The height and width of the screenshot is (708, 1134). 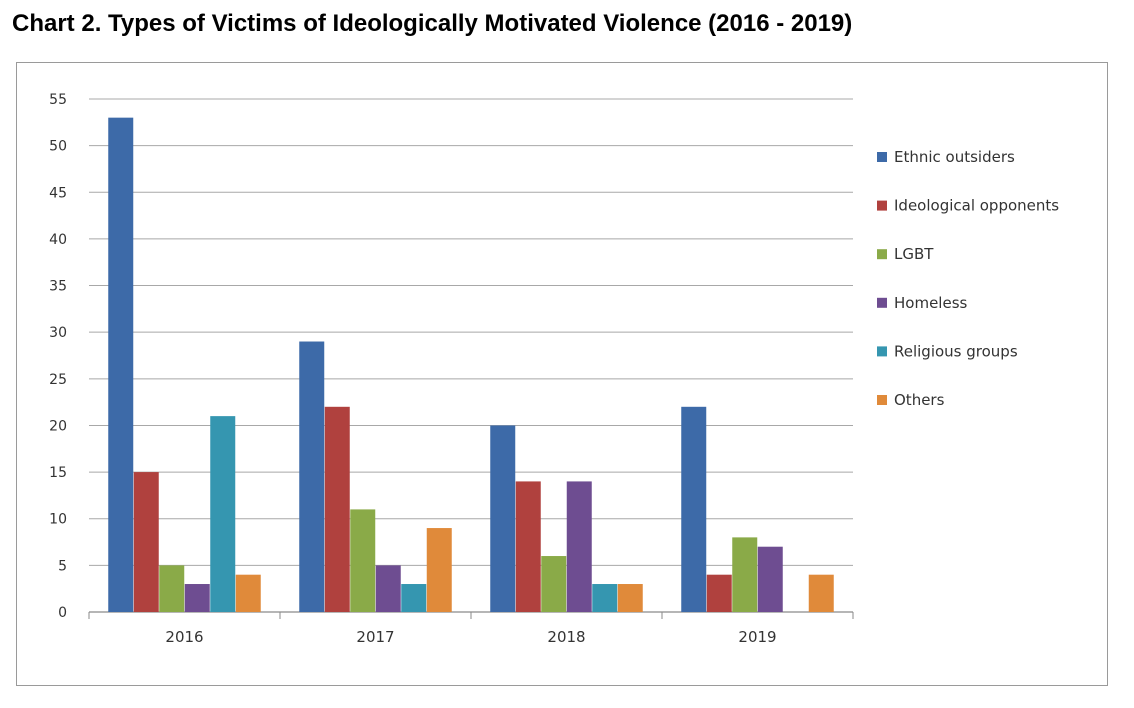 What do you see at coordinates (58, 520) in the screenshot?
I see `y-tick-label: 10` at bounding box center [58, 520].